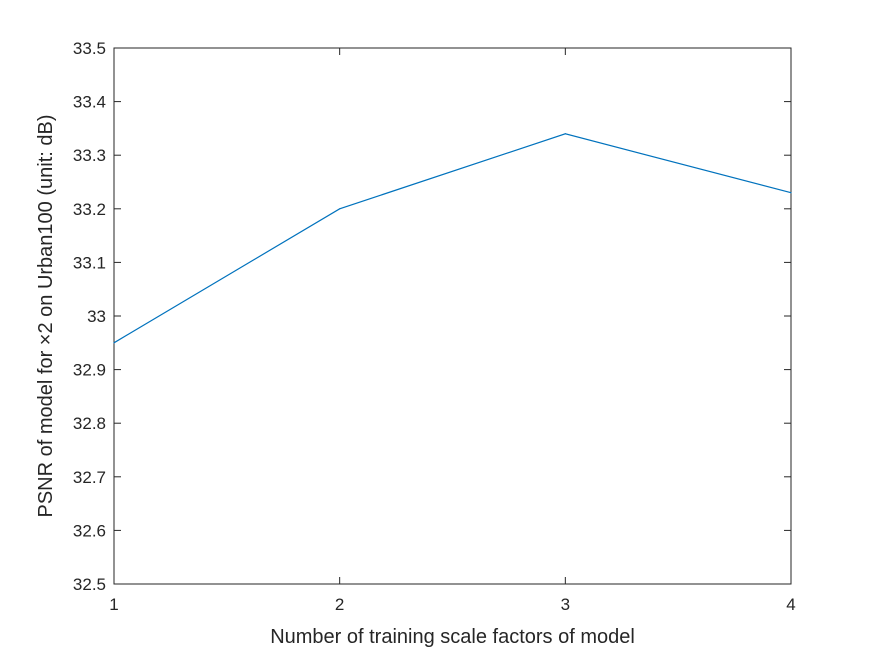 This screenshot has height=656, width=875. Describe the element at coordinates (89, 530) in the screenshot. I see `y-tick-label: 32.6` at that location.